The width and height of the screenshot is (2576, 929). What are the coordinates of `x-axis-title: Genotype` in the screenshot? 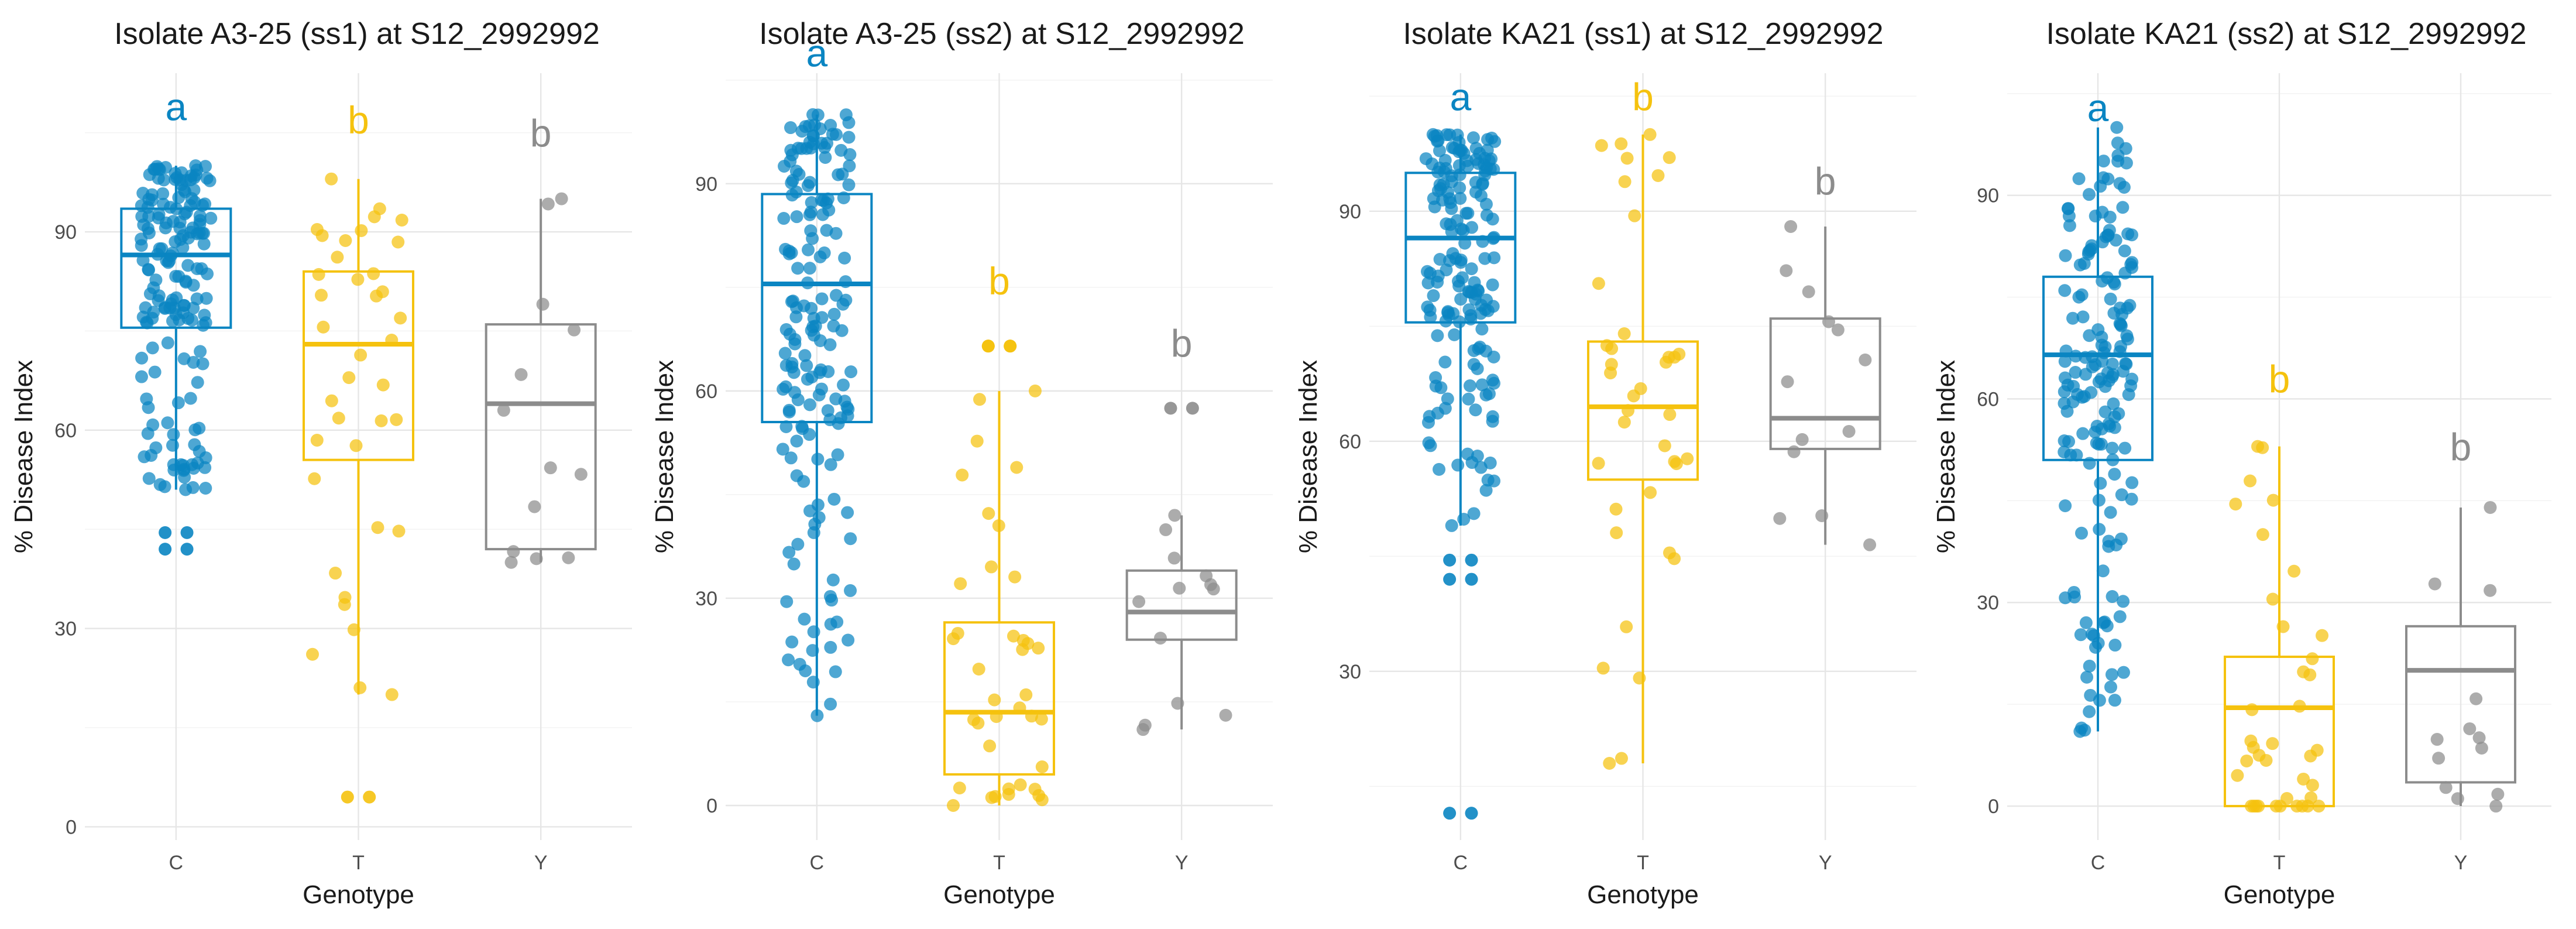 It's located at (2279, 894).